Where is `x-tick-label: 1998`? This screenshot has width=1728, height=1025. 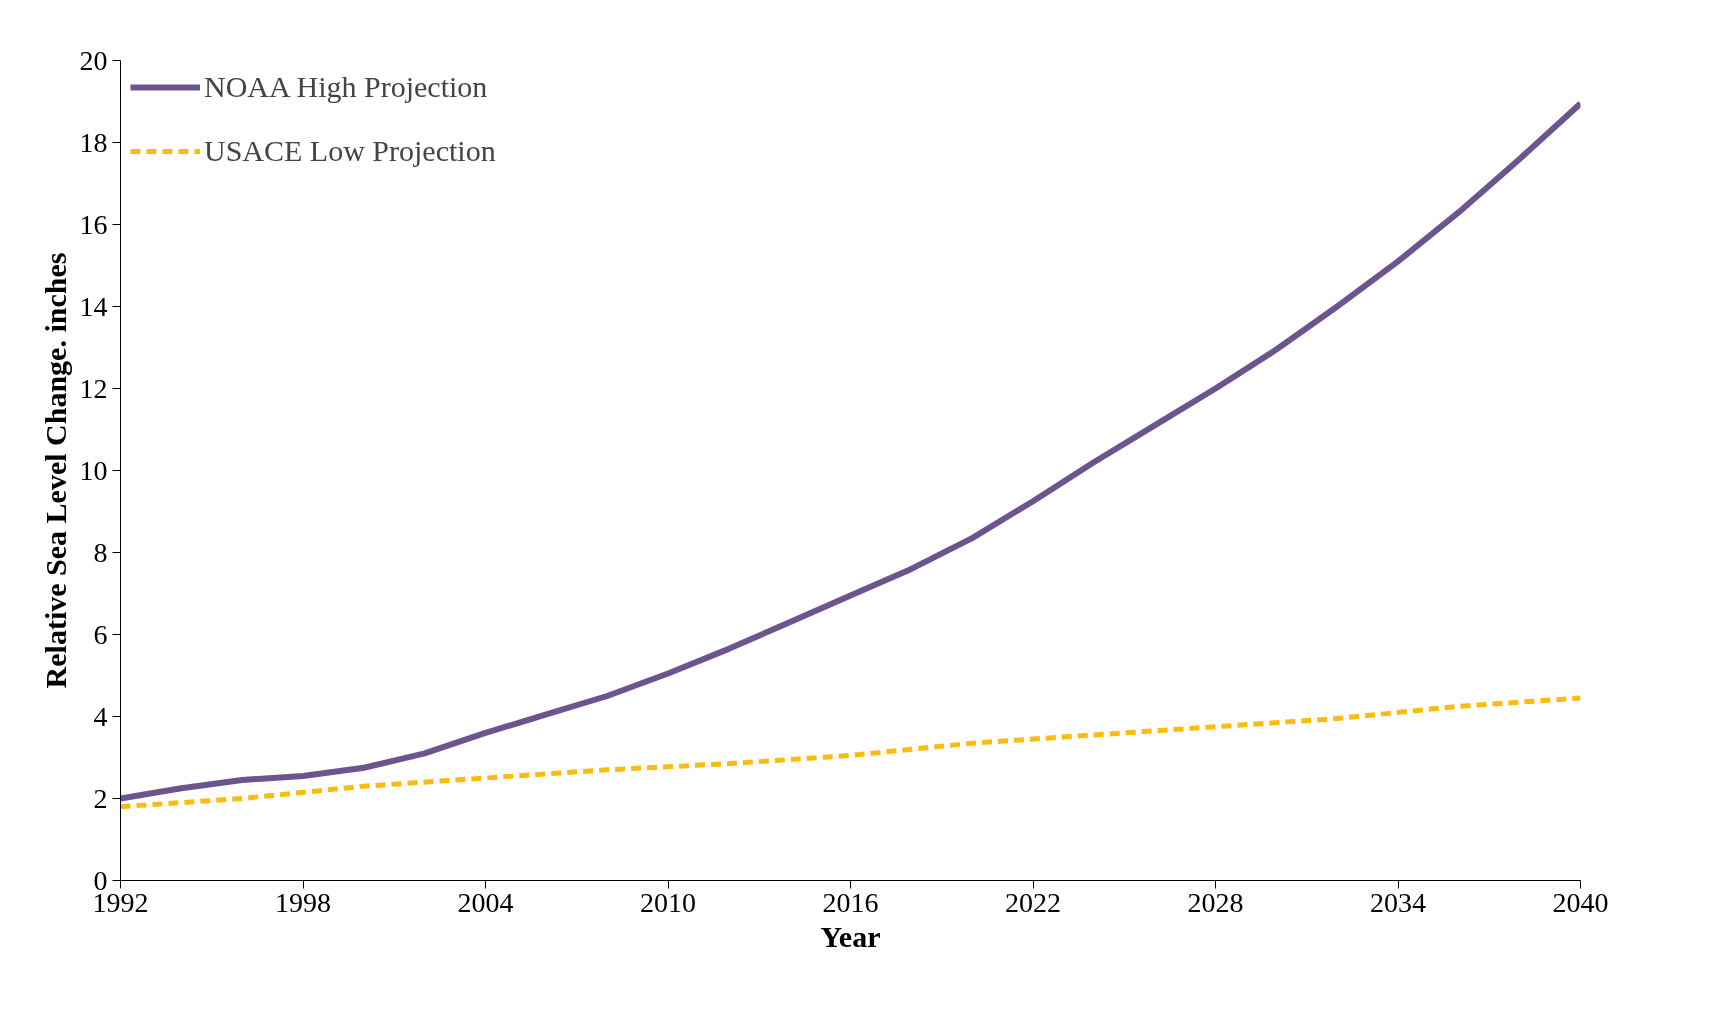 x-tick-label: 1998 is located at coordinates (303, 902).